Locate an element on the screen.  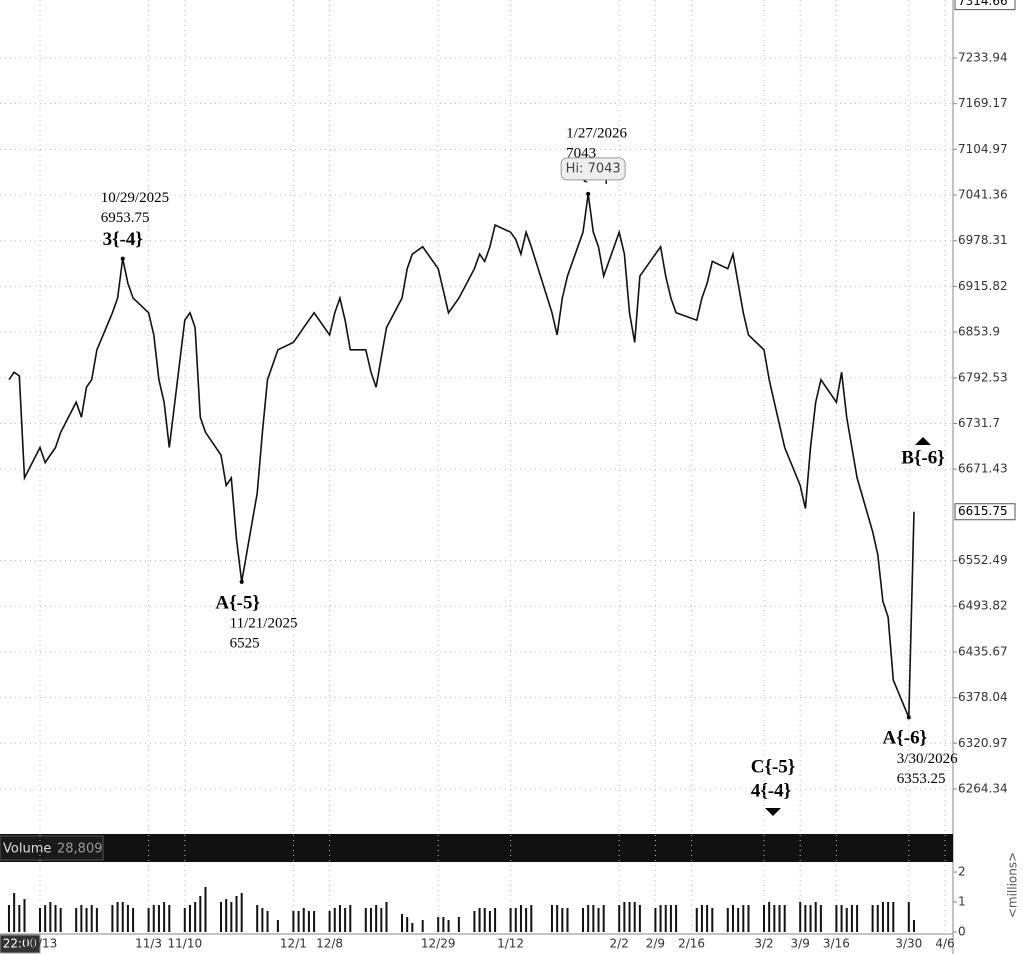
y-tick-label: 6671.43 is located at coordinates (983, 469).